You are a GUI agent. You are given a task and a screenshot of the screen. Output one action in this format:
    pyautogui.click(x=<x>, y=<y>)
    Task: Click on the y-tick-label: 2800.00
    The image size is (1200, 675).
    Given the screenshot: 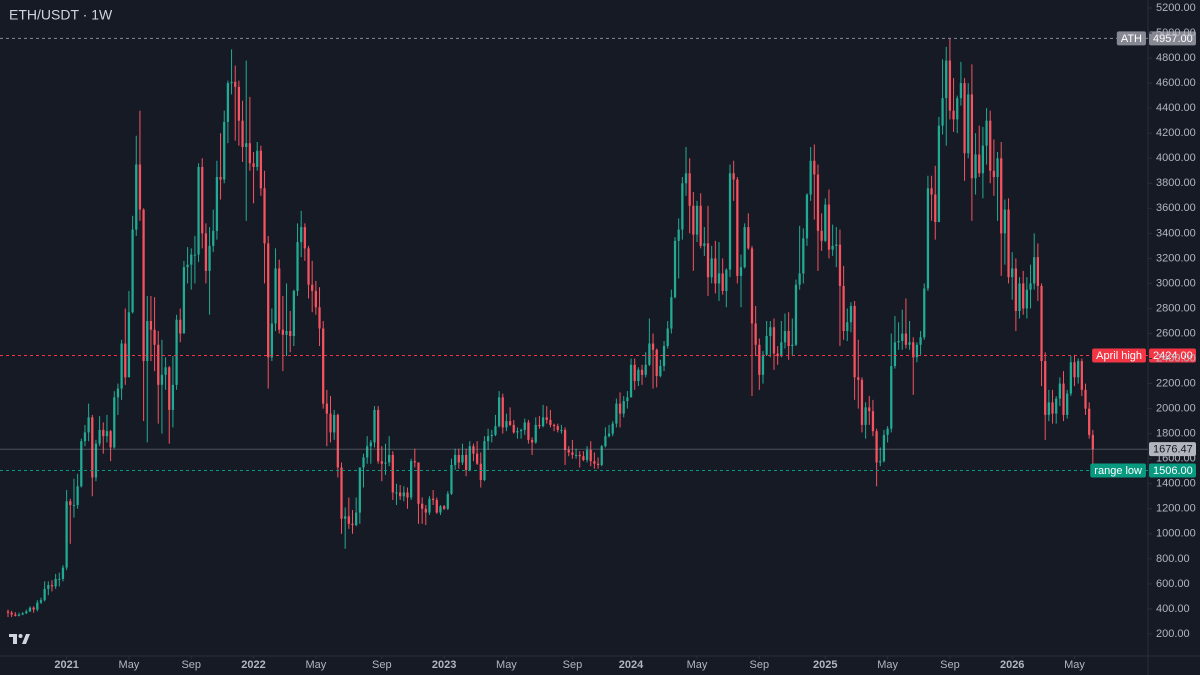 What is the action you would take?
    pyautogui.click(x=1176, y=308)
    